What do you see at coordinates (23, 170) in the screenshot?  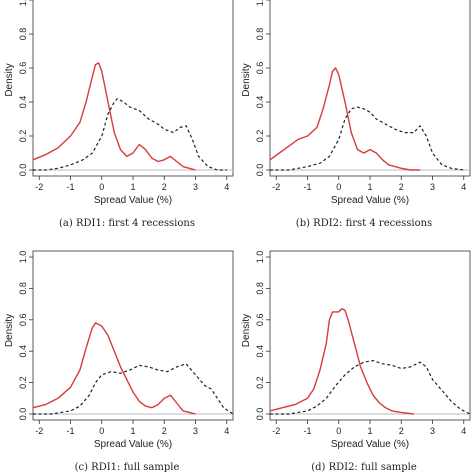 I see `chart-1-ytick-label-0: 0.0` at bounding box center [23, 170].